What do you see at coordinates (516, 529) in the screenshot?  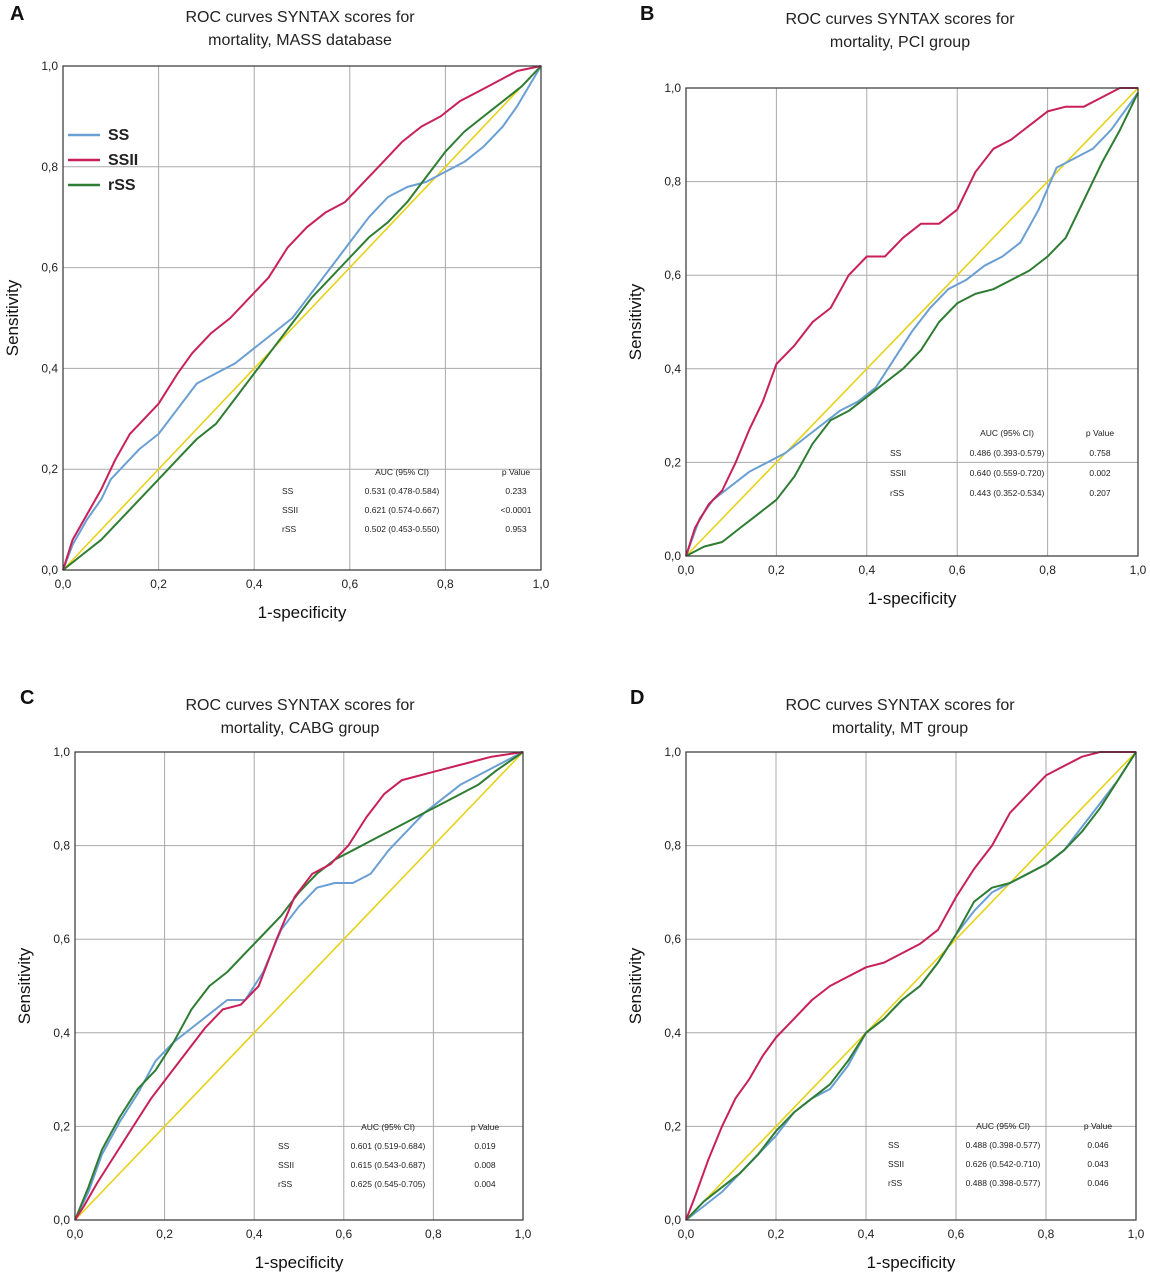 I see `auc-row-p: 0.953` at bounding box center [516, 529].